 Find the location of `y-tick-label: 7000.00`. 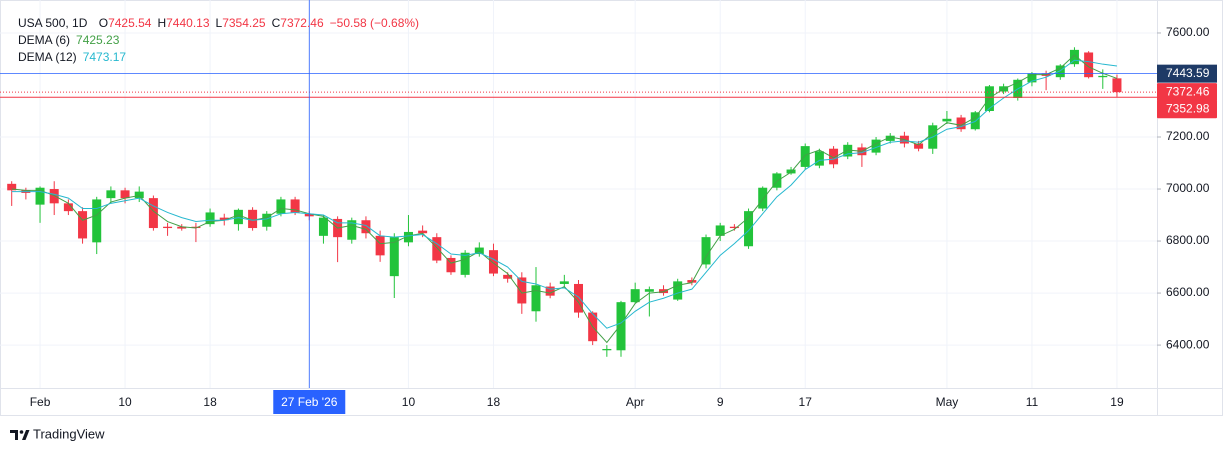

y-tick-label: 7000.00 is located at coordinates (1188, 188).